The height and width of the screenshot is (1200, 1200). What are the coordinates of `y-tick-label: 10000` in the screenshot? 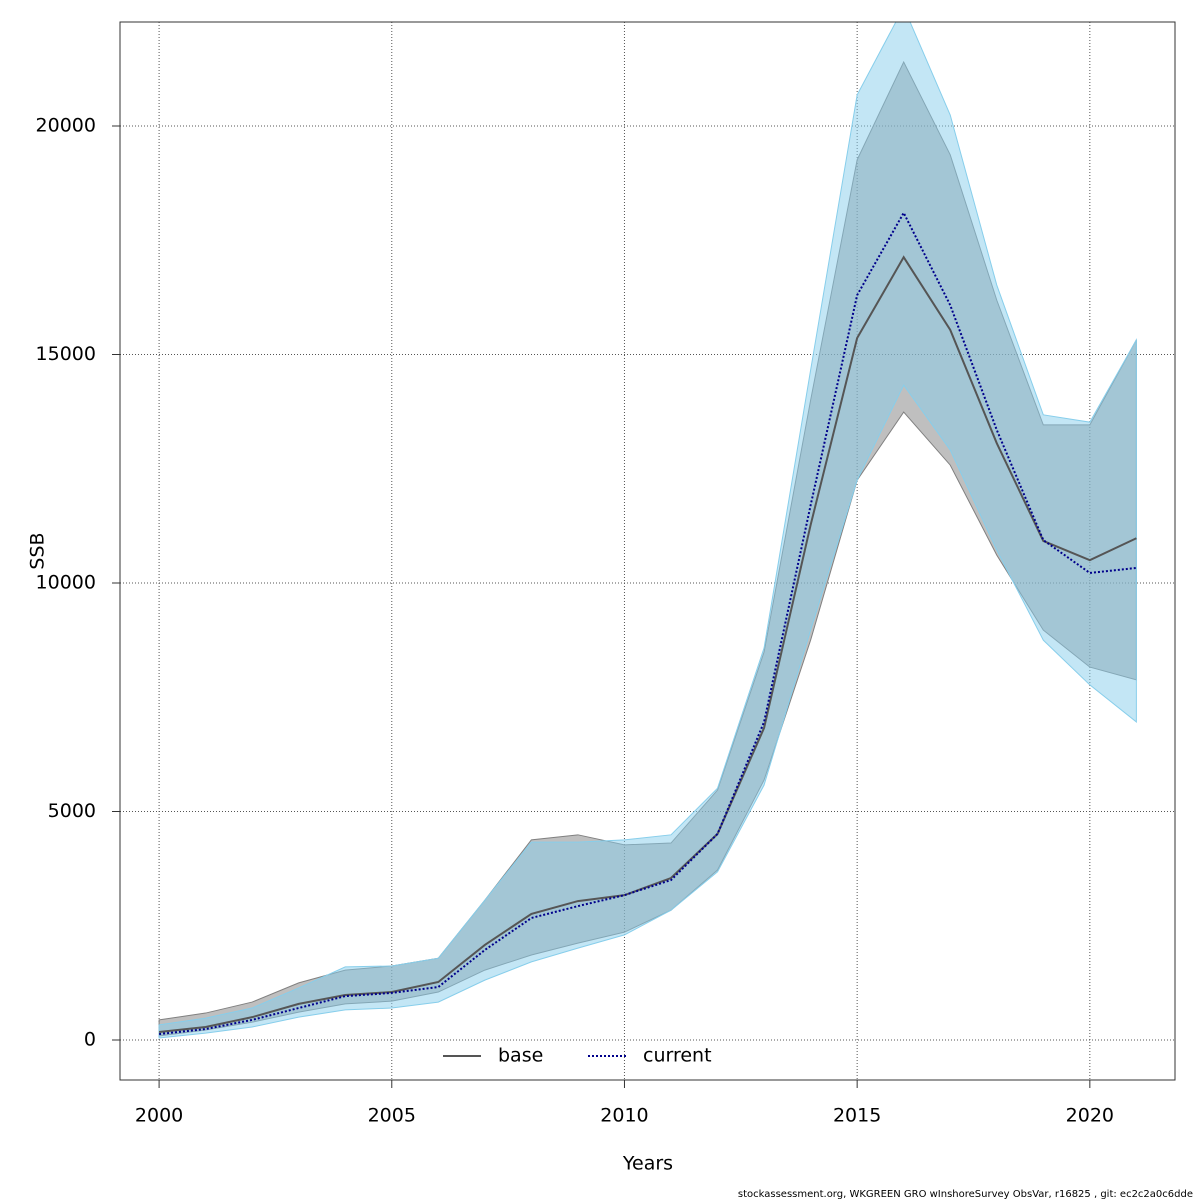 It's located at (66, 583).